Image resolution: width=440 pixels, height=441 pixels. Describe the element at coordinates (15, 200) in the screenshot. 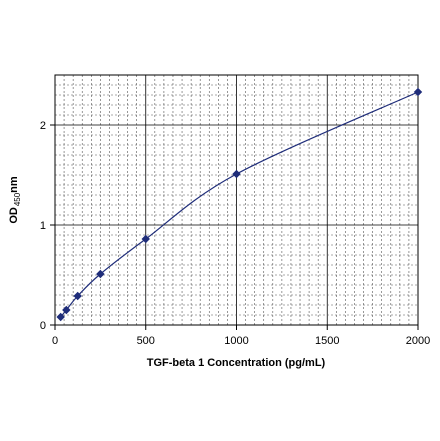

I see `y-axis-label: OD450nm` at that location.